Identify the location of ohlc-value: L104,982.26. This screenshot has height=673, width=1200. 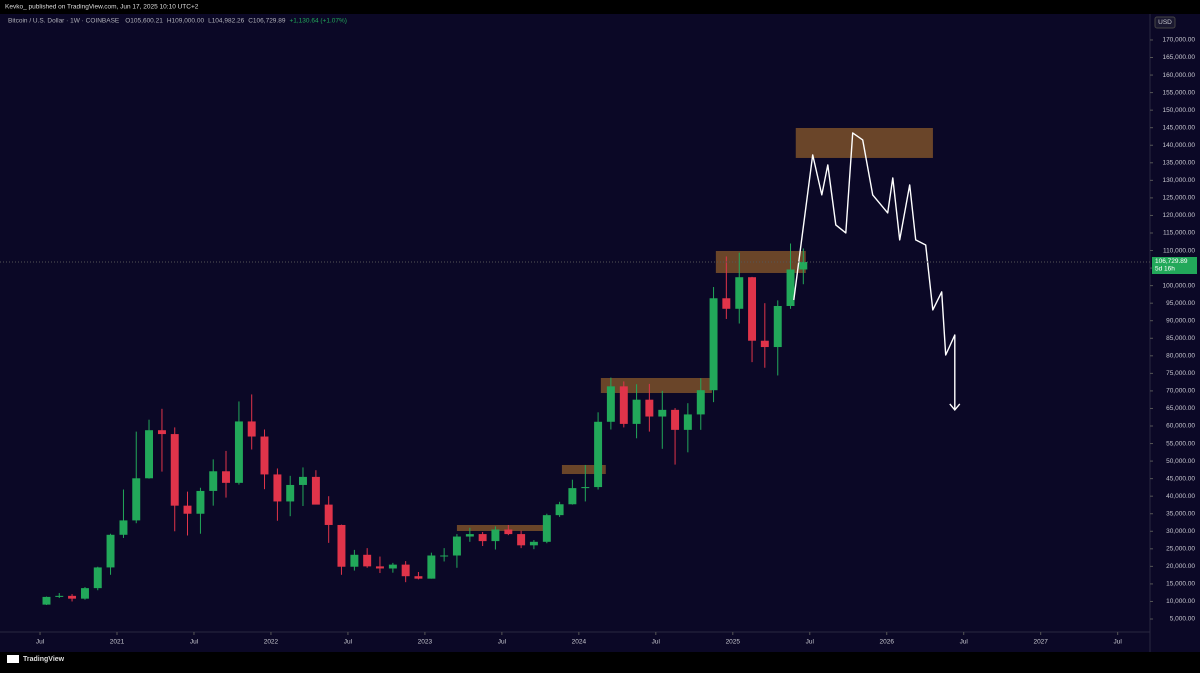
(226, 21).